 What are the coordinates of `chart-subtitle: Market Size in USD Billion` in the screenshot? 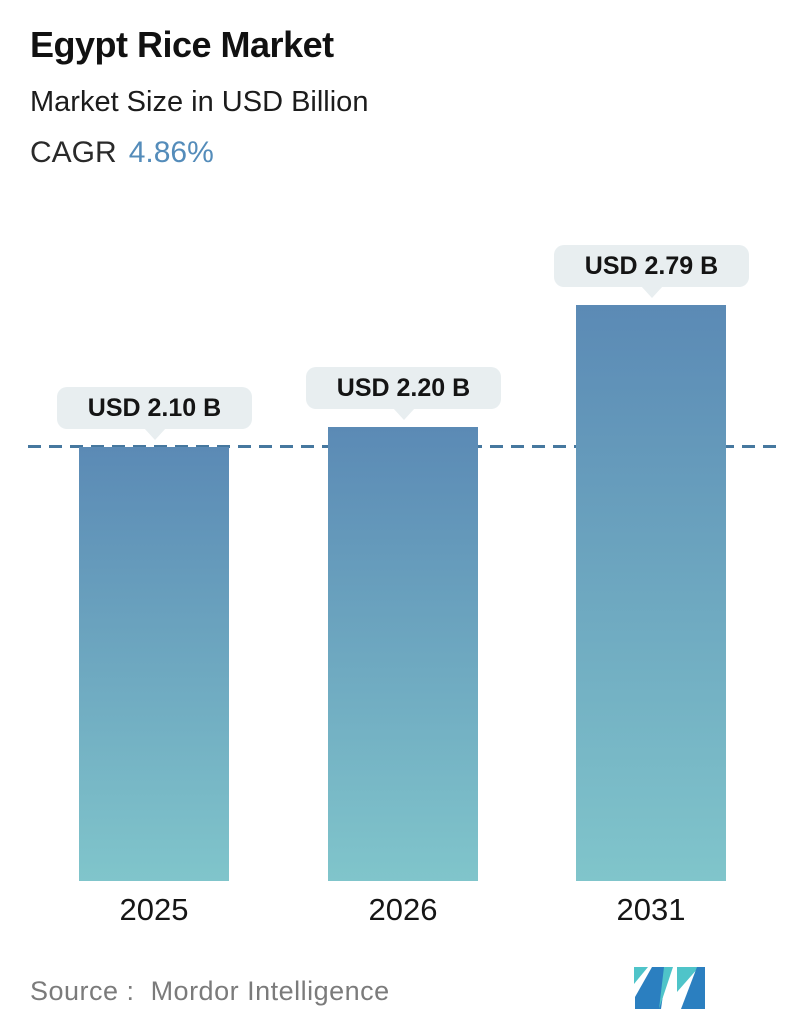 It's located at (199, 102).